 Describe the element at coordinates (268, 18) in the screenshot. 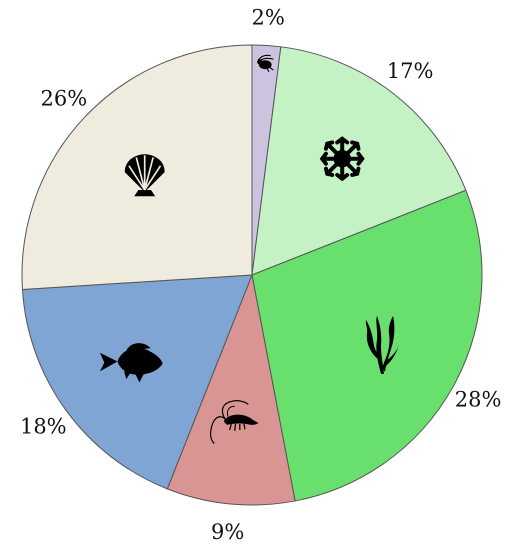

I see `slice-label-0: 2%` at that location.